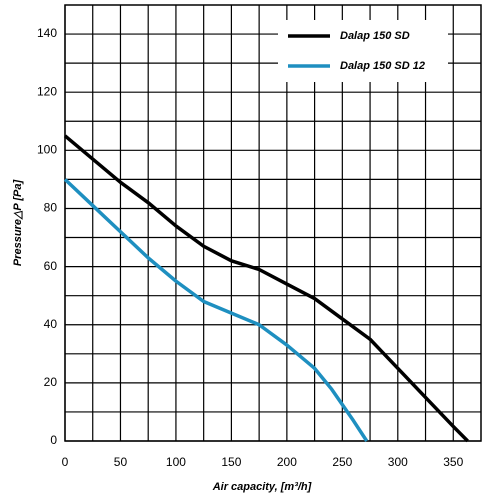 The height and width of the screenshot is (500, 500). Describe the element at coordinates (382, 66) in the screenshot. I see `legend-label: Dalap 150 SD 12` at that location.